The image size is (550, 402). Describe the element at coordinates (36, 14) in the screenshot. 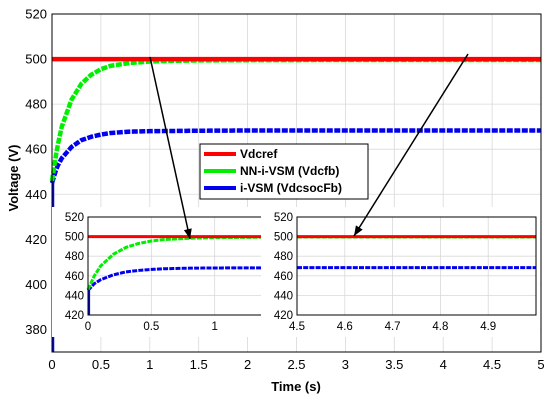

I see `y-tick-label: 520` at that location.